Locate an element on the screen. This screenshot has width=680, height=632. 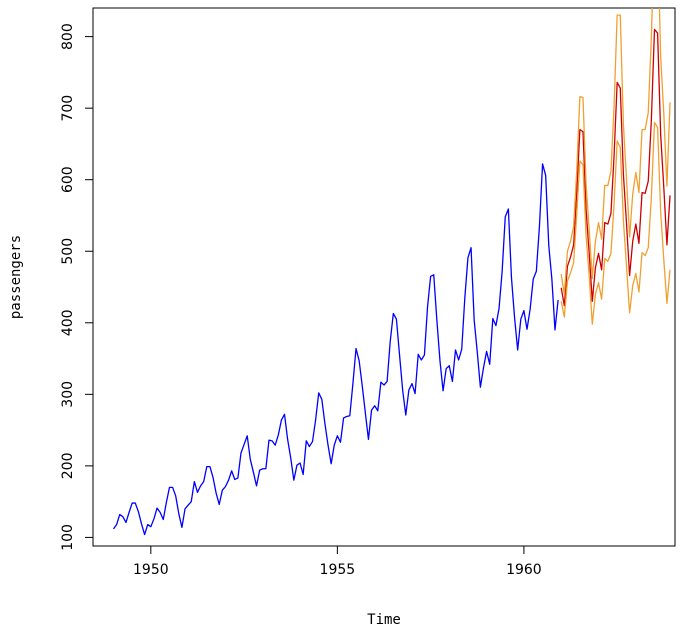
y-tick-label: 800 is located at coordinates (68, 36).